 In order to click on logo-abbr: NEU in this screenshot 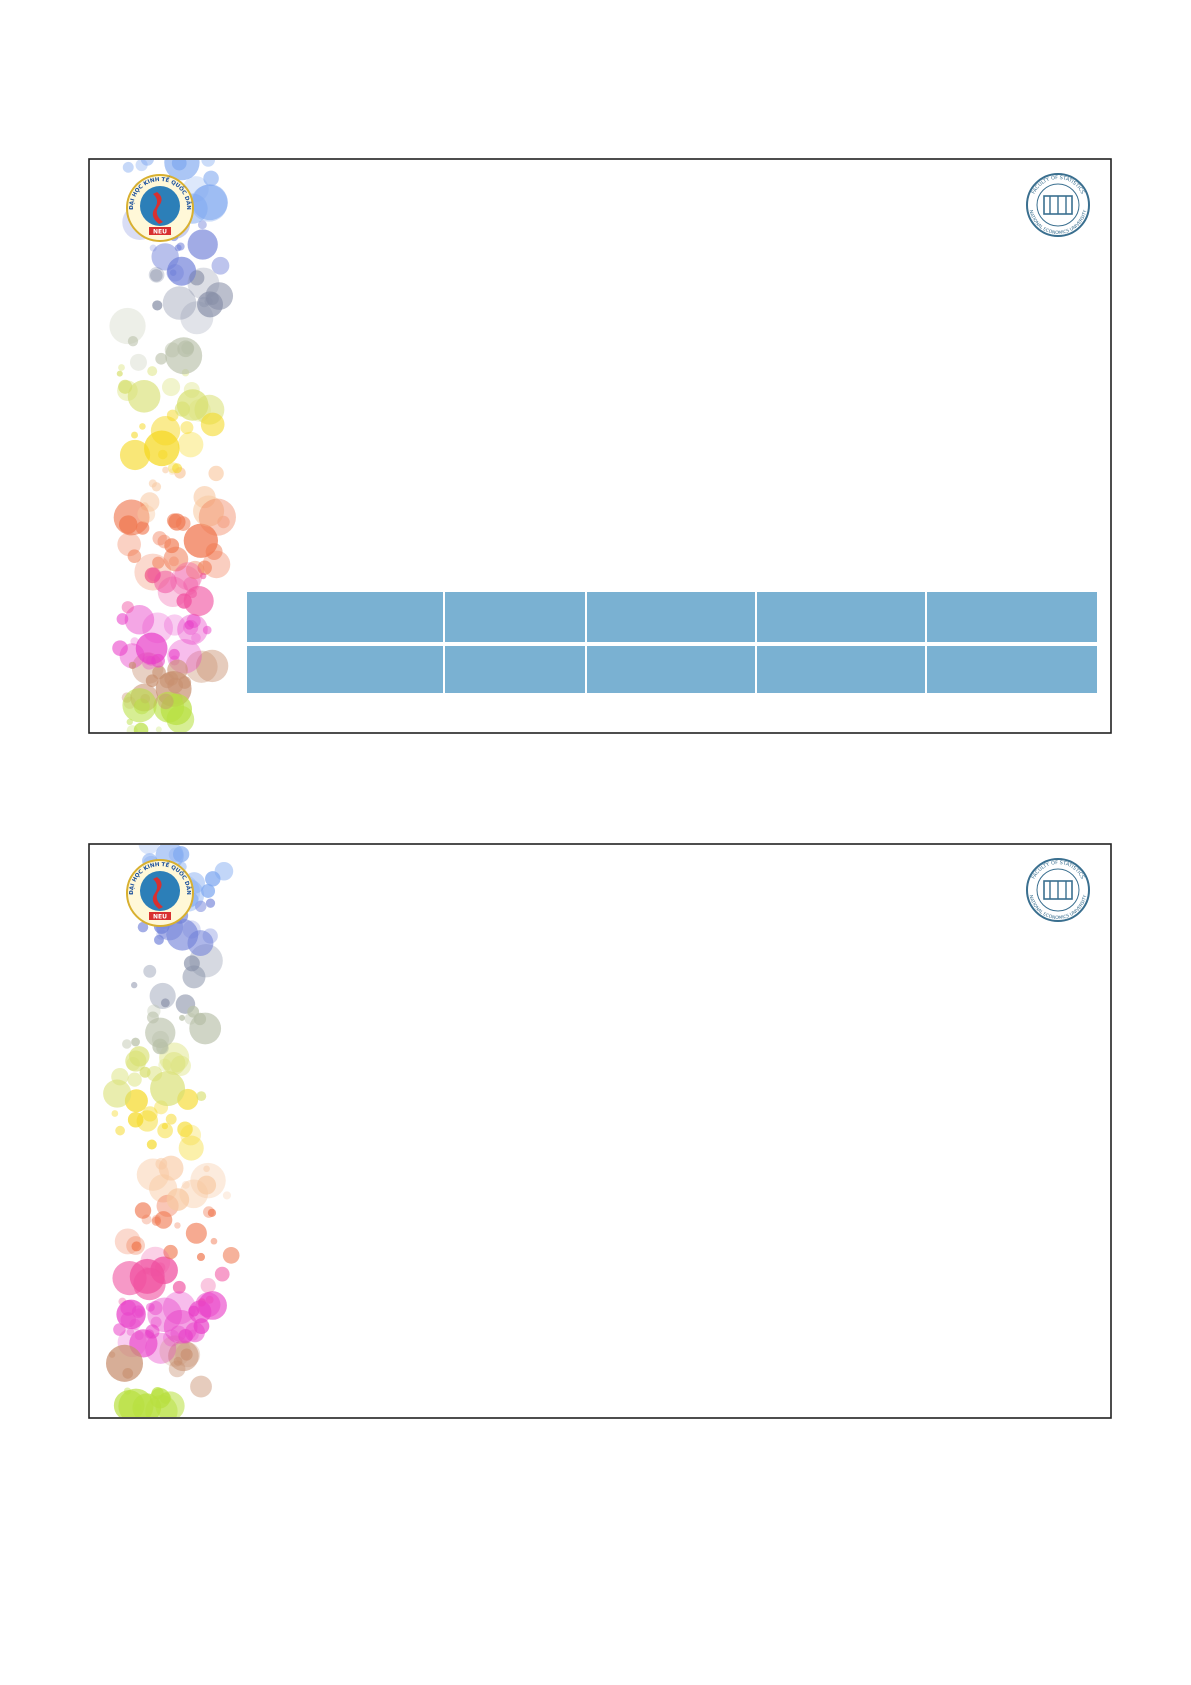, I will do `click(160, 917)`.